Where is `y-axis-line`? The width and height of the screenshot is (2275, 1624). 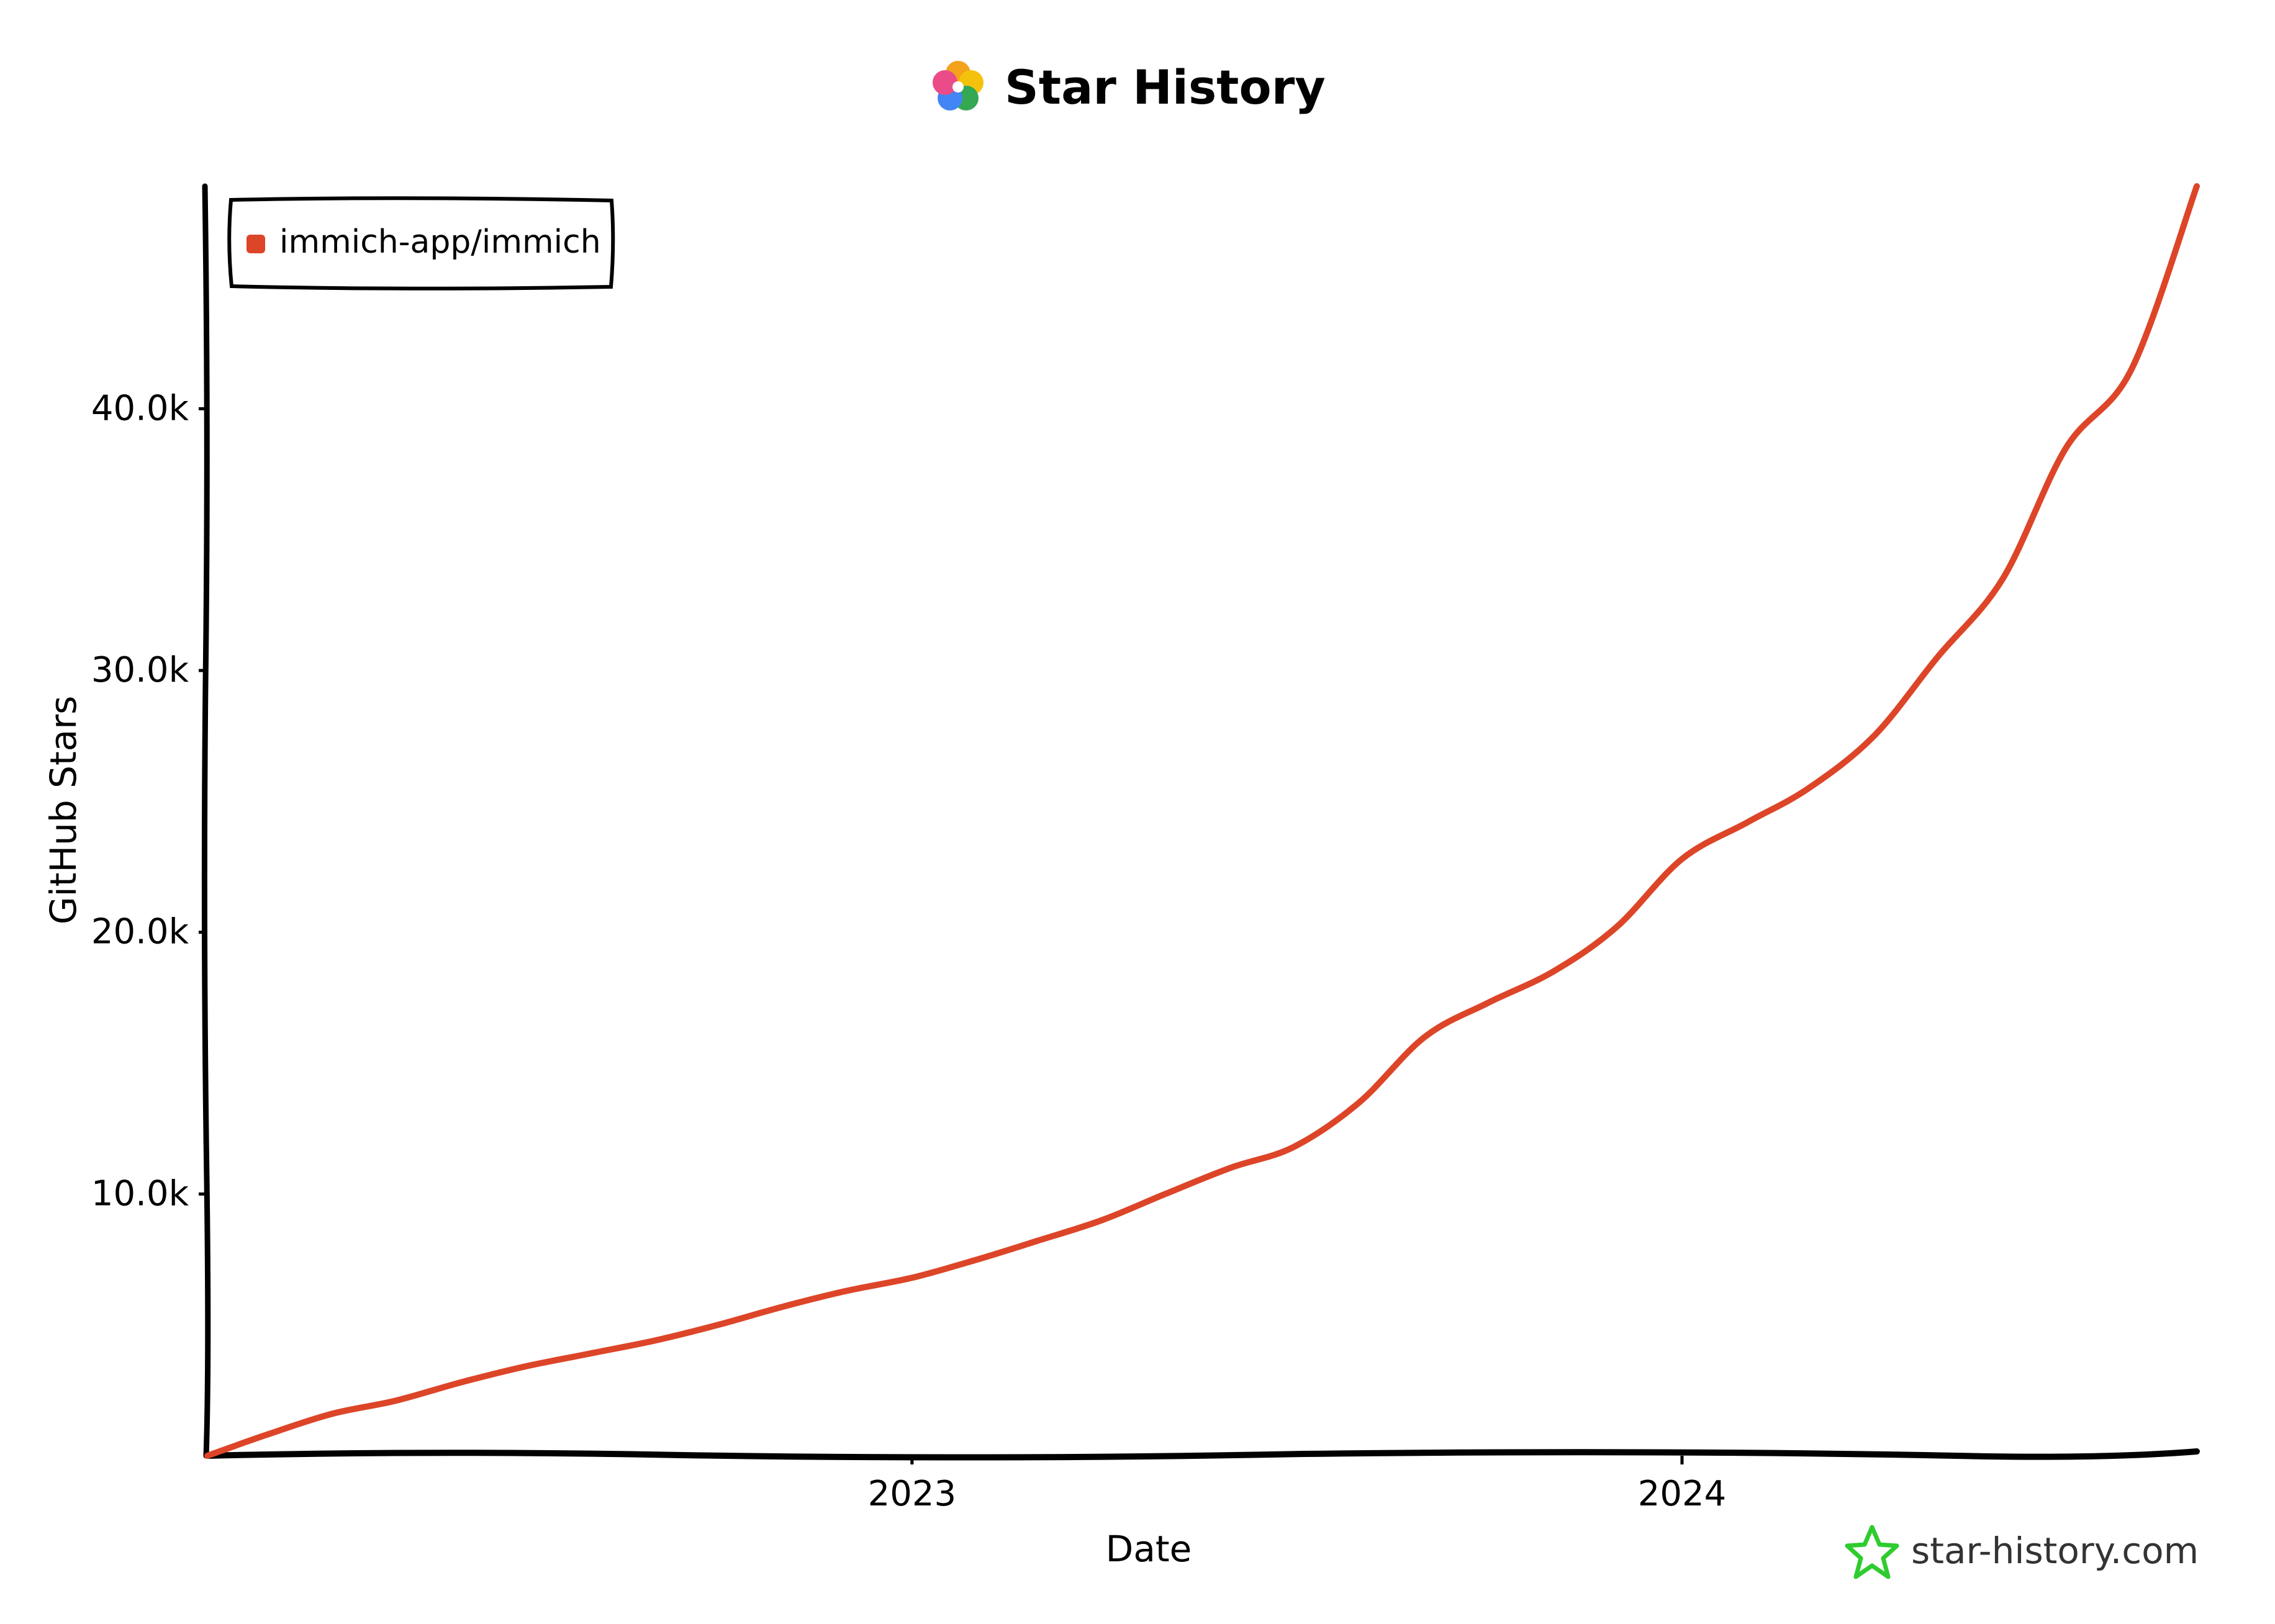 y-axis-line is located at coordinates (206, 821).